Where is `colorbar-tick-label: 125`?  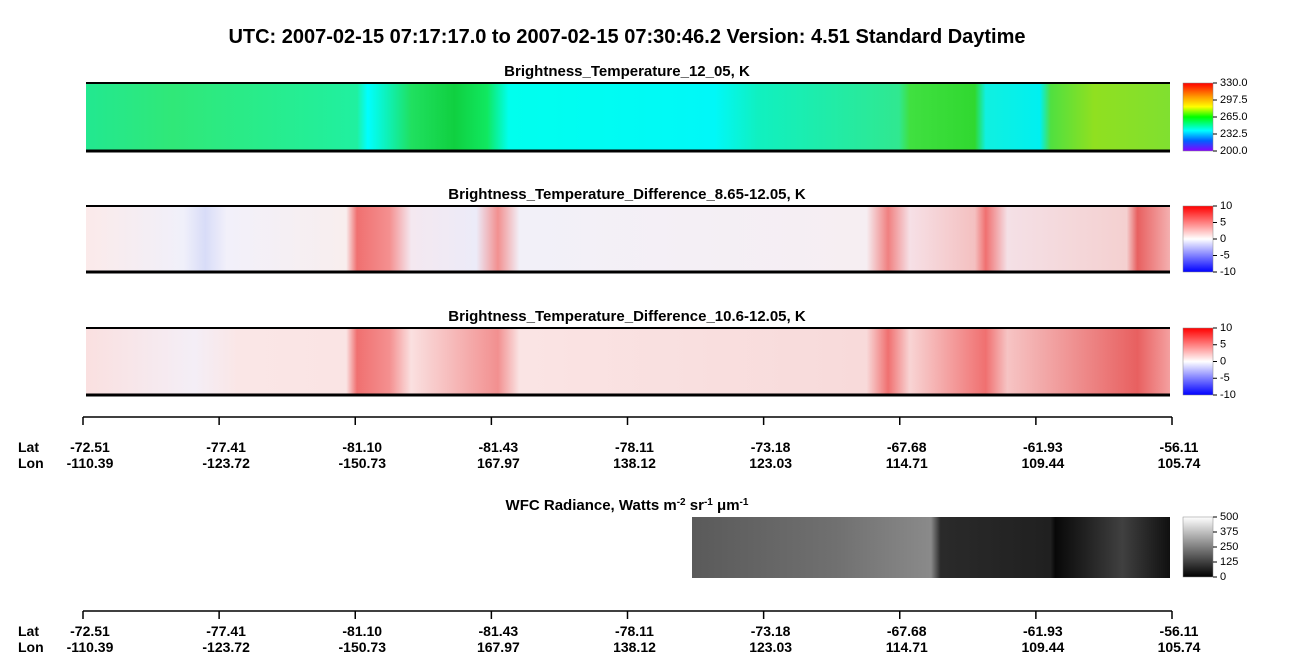 colorbar-tick-label: 125 is located at coordinates (1229, 562).